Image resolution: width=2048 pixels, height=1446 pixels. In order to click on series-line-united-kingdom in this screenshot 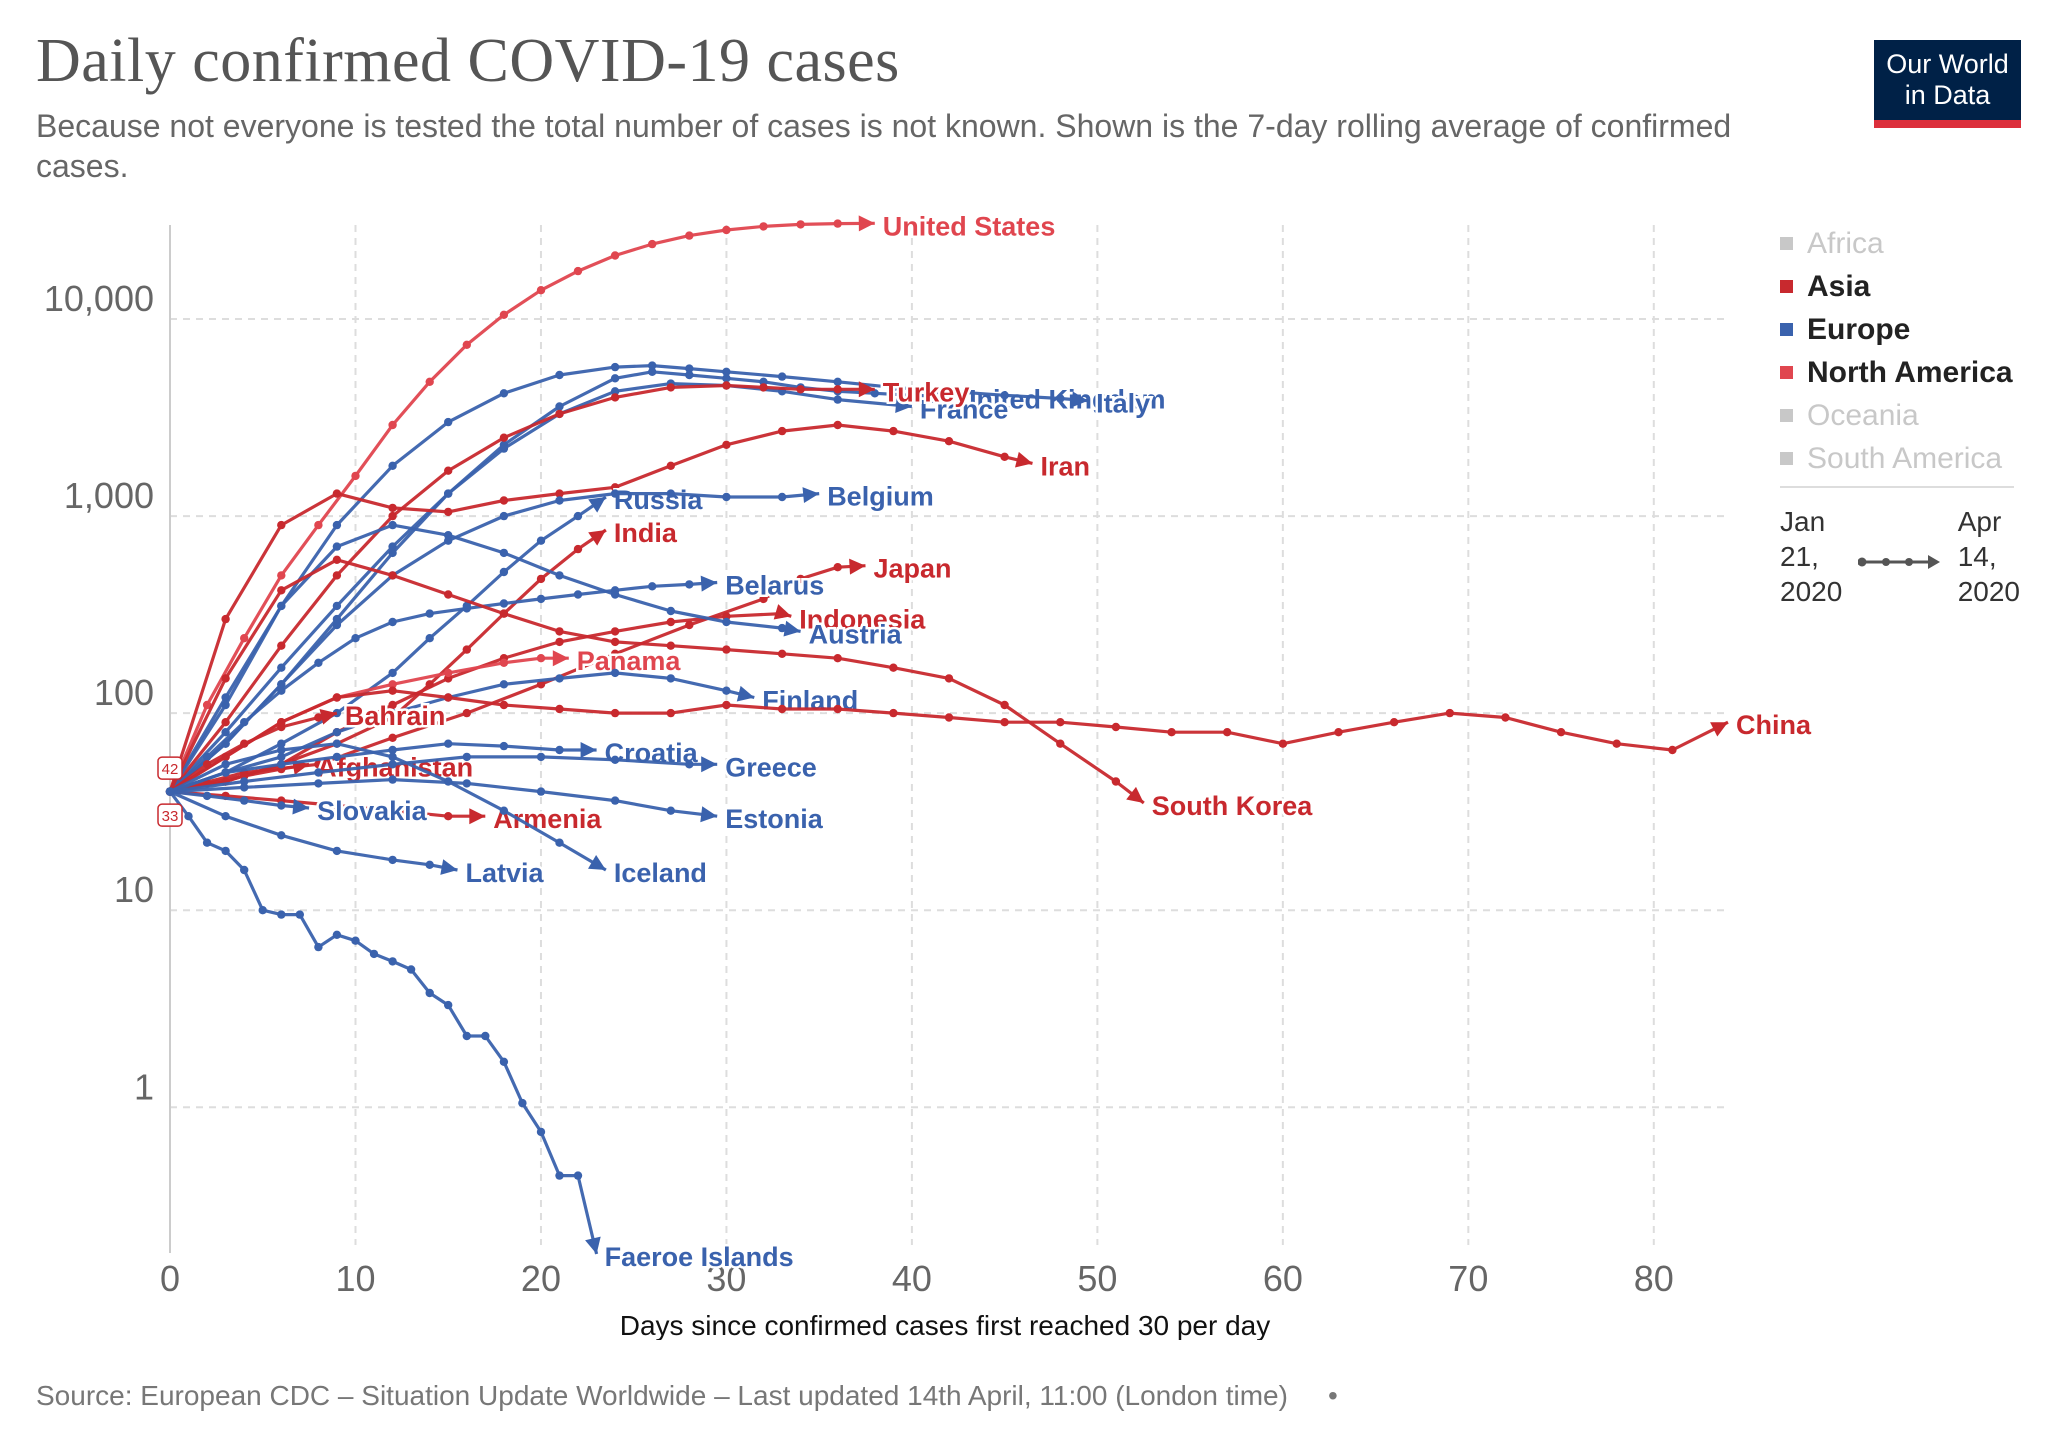, I will do `click(559, 581)`.